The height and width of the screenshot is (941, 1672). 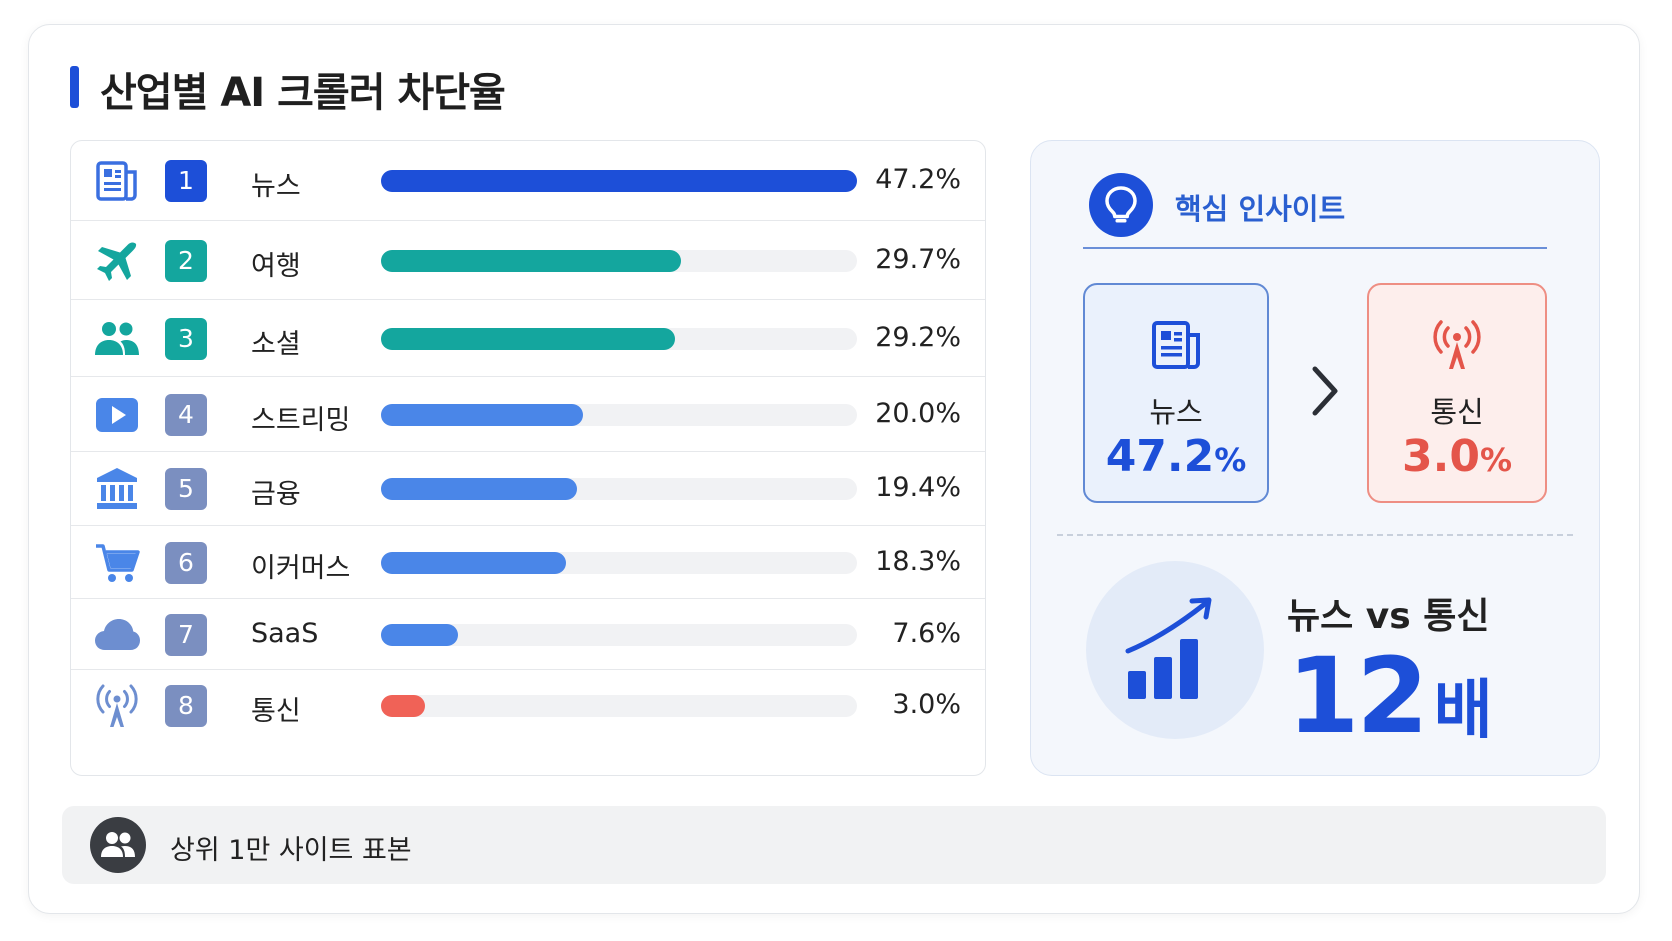 I want to click on category-label: 이커머스, so click(x=301, y=568).